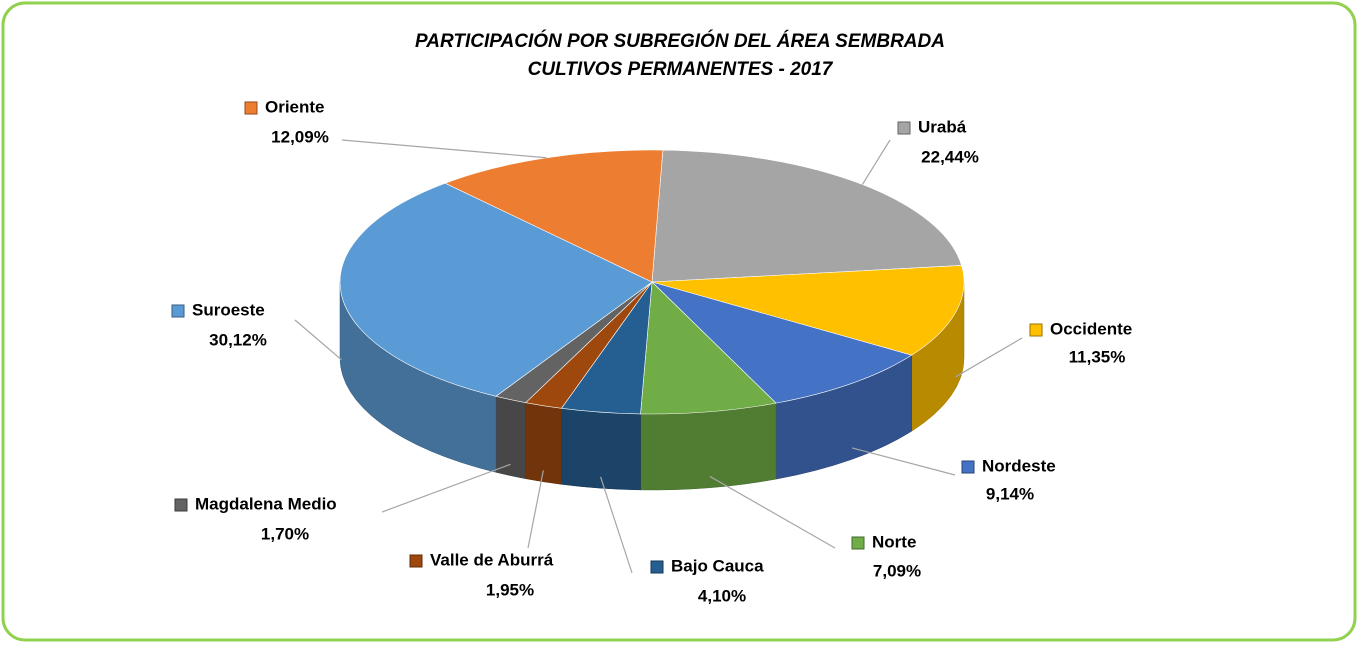  What do you see at coordinates (950, 156) in the screenshot?
I see `value-label: 22,44%` at bounding box center [950, 156].